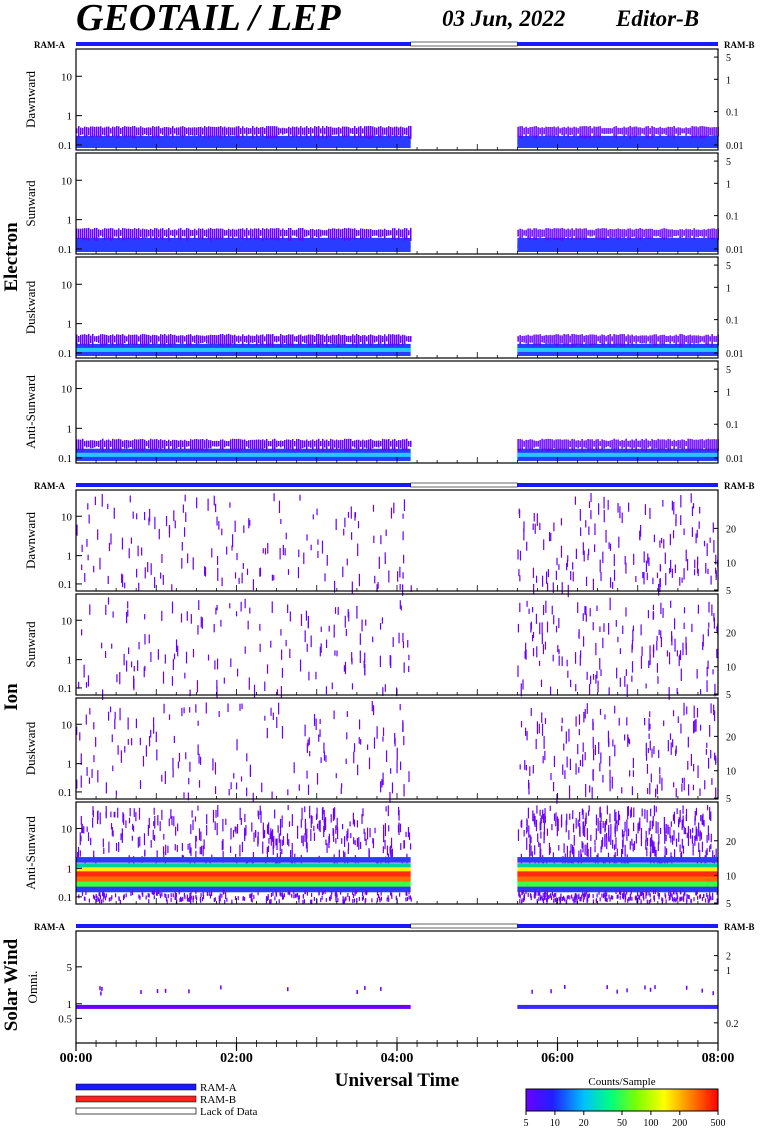  What do you see at coordinates (30, 412) in the screenshot?
I see `panel-name: Anti-Sunward` at bounding box center [30, 412].